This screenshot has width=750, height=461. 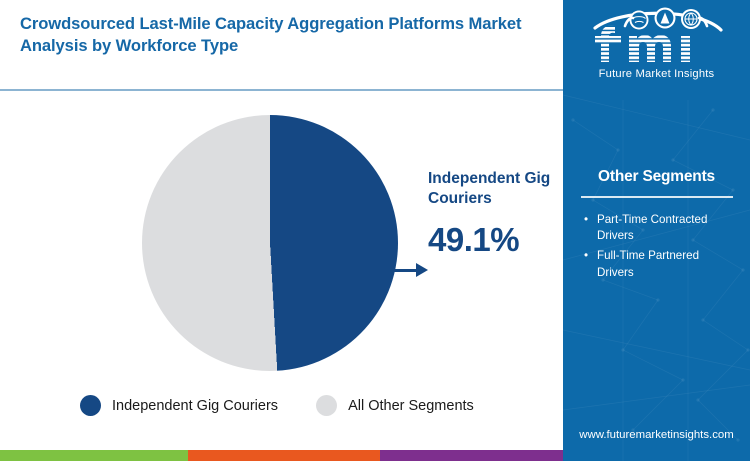 I want to click on header-divider, so click(x=281, y=90).